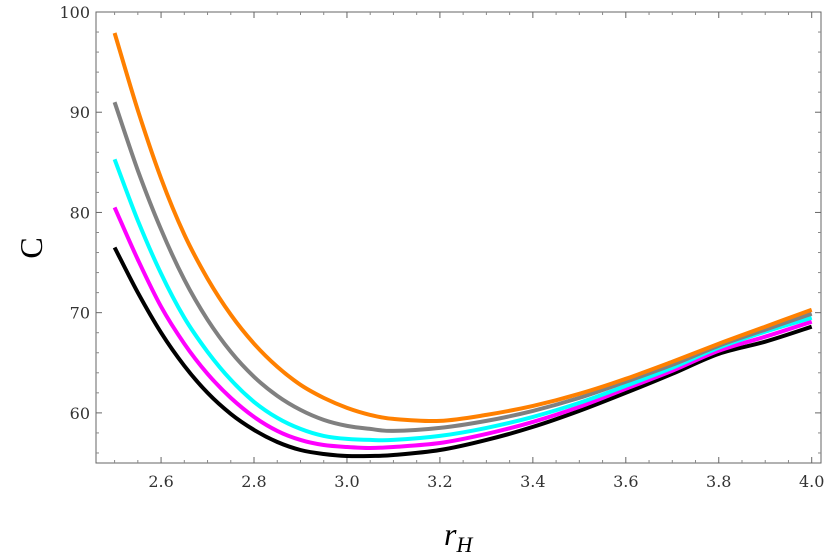  Describe the element at coordinates (80, 212) in the screenshot. I see `y-tick-label: 80` at that location.